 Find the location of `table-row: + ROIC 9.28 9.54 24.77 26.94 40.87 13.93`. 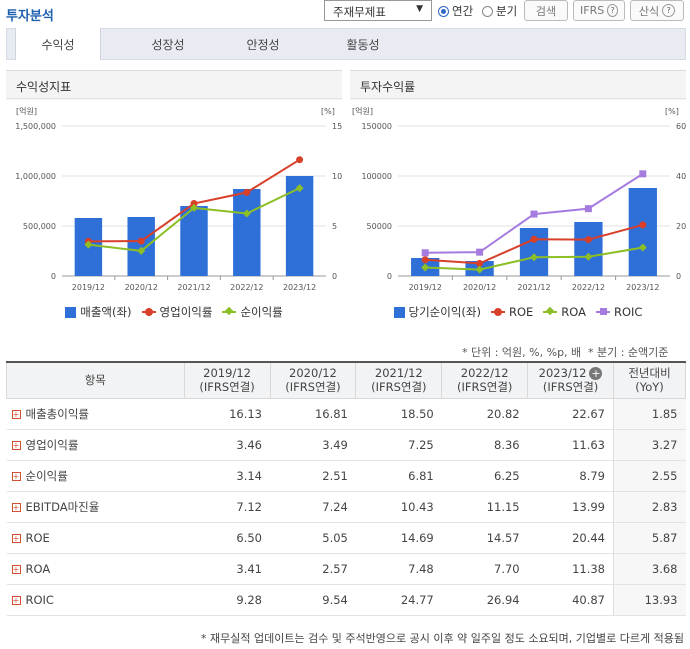

table-row: + ROIC 9.28 9.54 24.77 26.94 40.87 13.93 is located at coordinates (346, 600).